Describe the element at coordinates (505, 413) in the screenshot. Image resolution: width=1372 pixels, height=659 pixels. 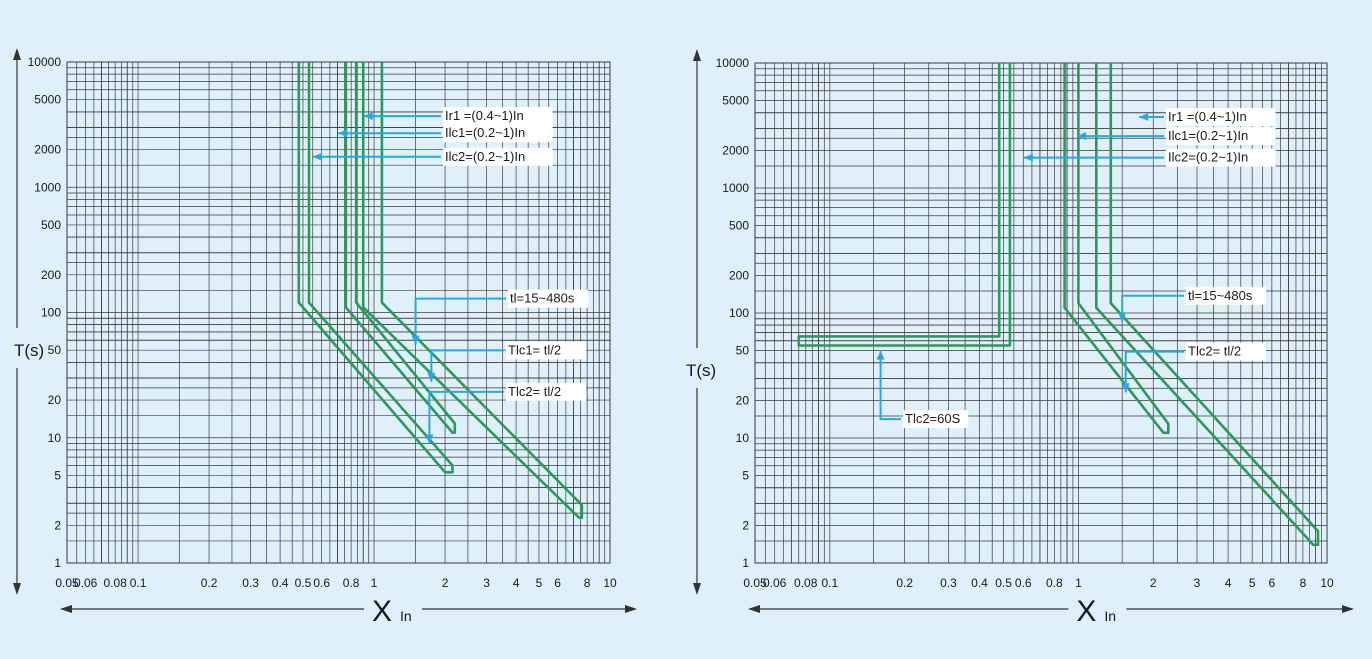
I see `annotation-6: Tlc2= tl/2` at that location.